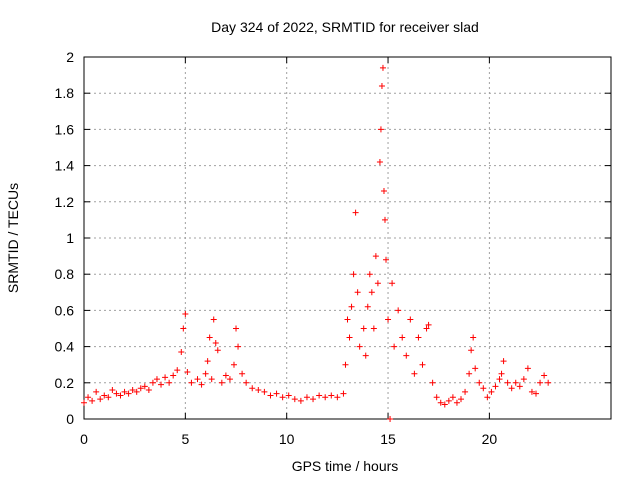 The width and height of the screenshot is (640, 480). I want to click on x-tick-label: 5, so click(185, 439).